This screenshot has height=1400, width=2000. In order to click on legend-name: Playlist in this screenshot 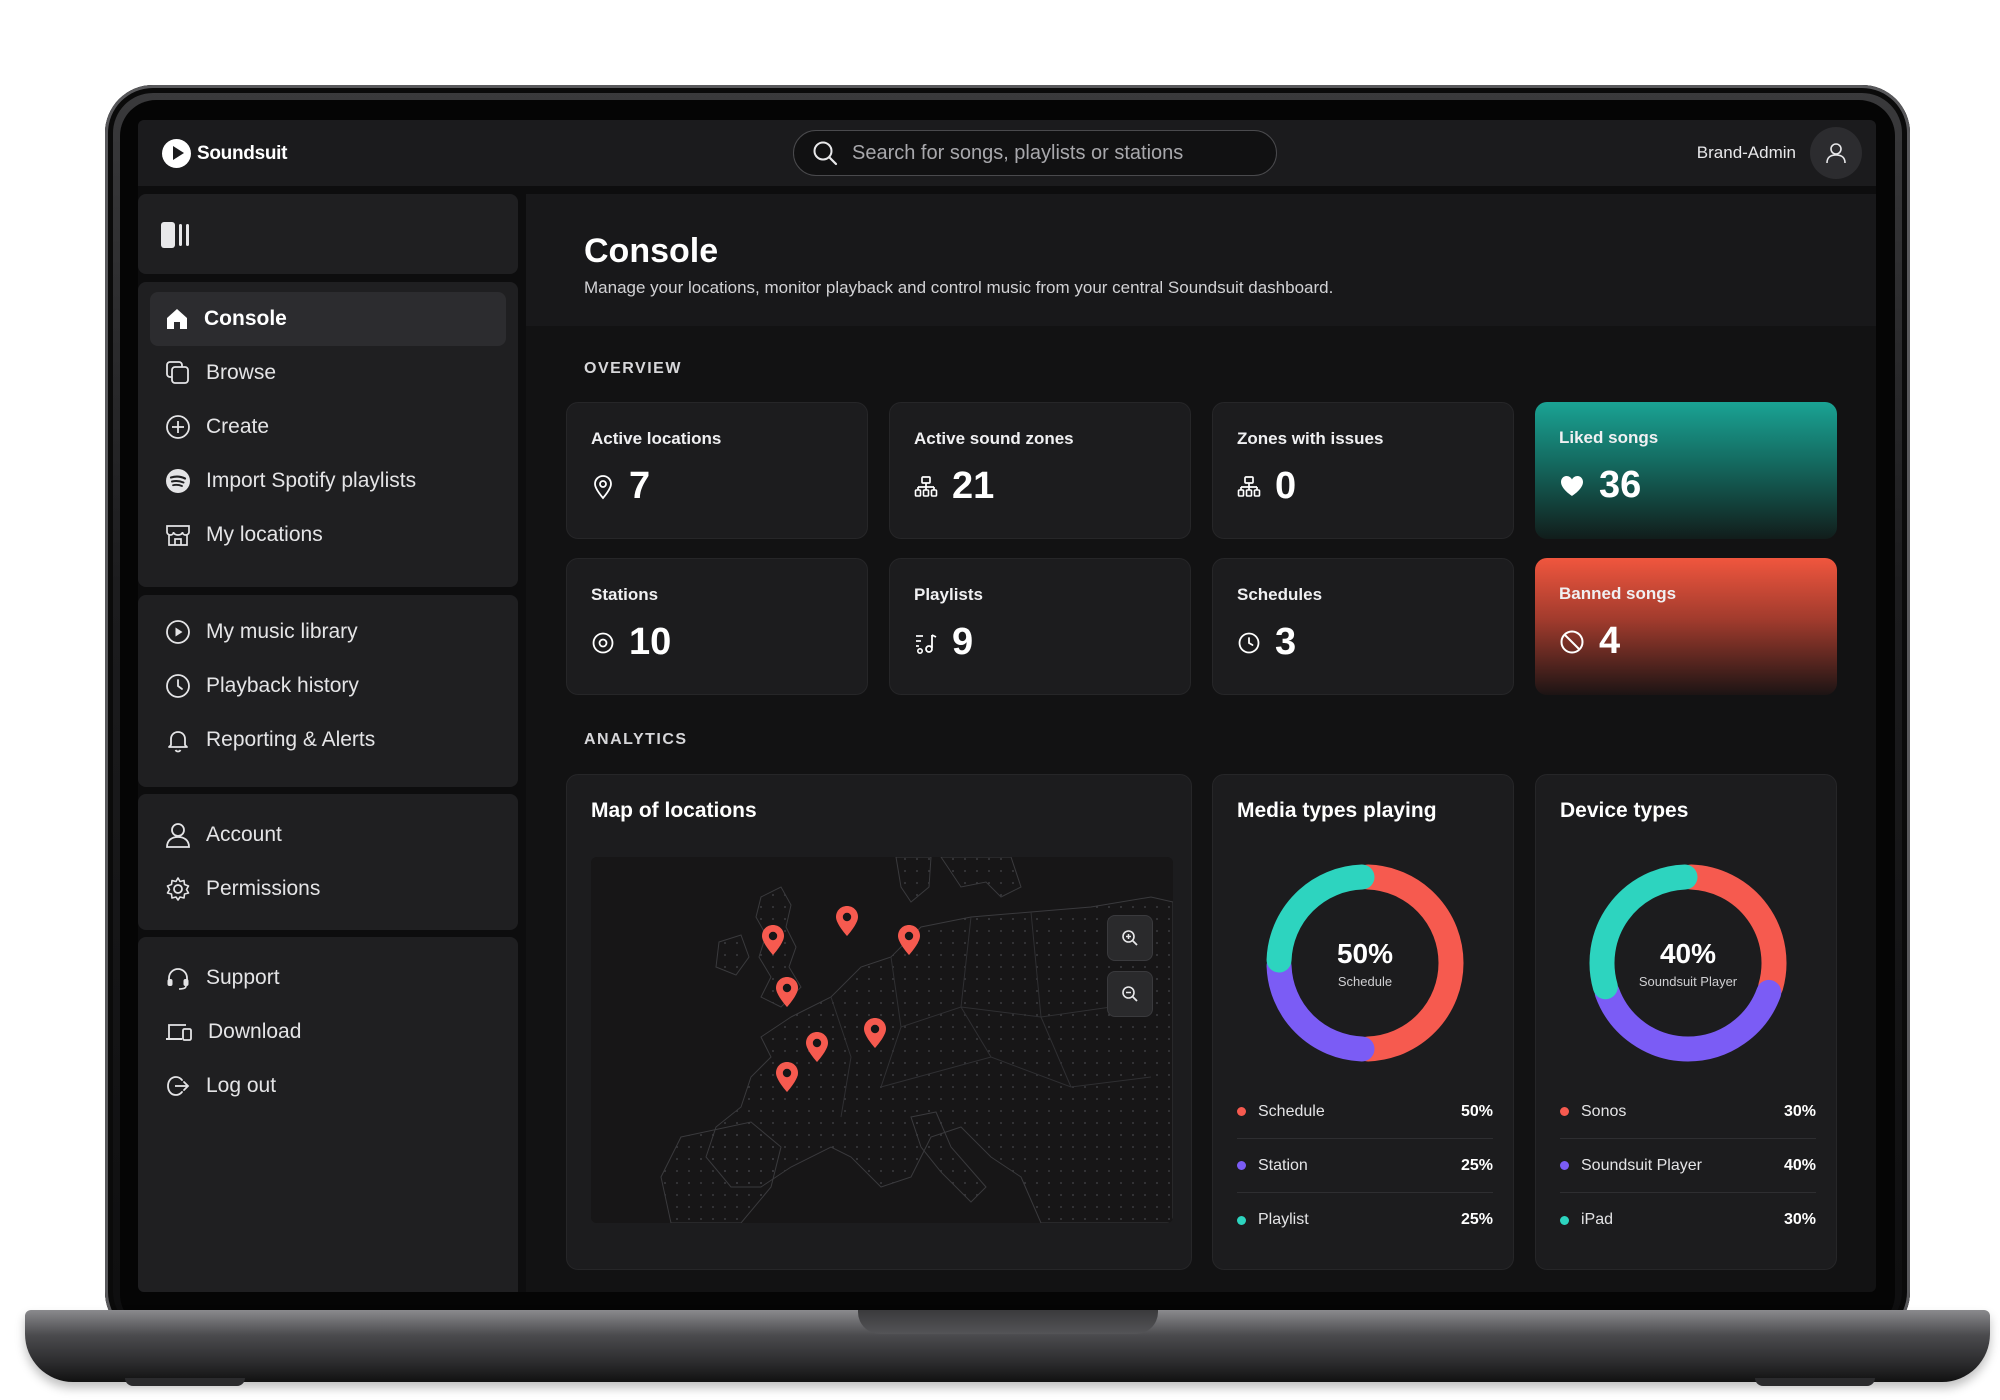, I will do `click(1283, 1219)`.